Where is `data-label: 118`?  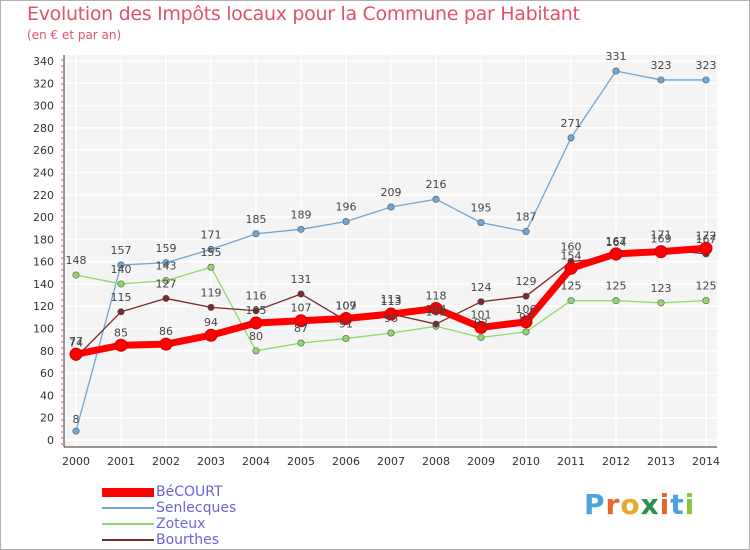 data-label: 118 is located at coordinates (436, 295).